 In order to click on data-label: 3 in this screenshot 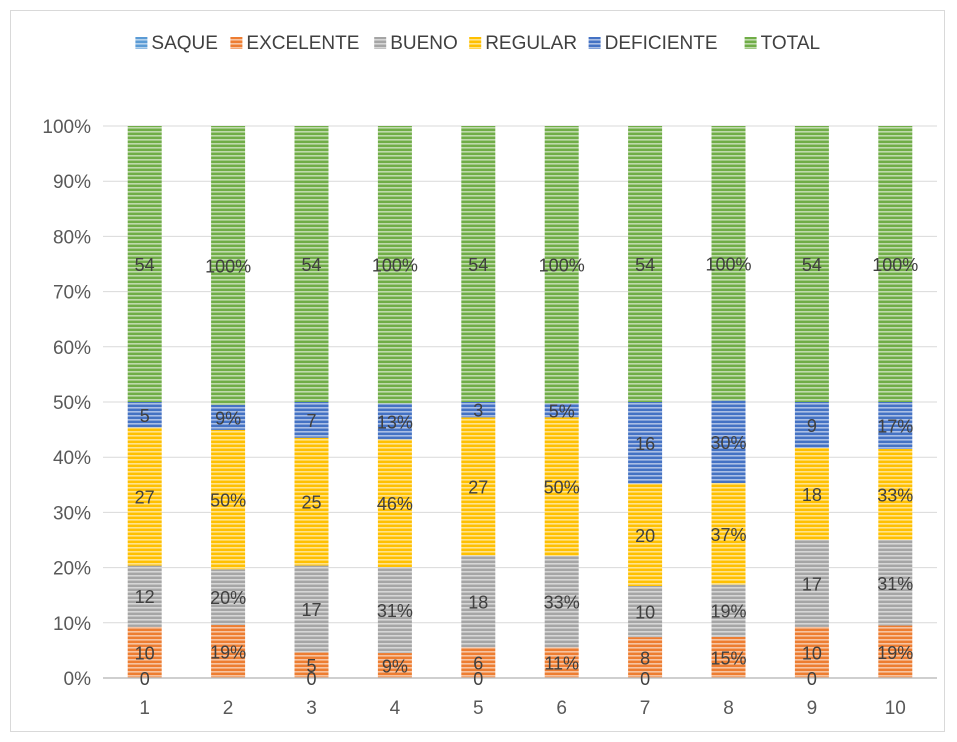, I will do `click(478, 411)`.